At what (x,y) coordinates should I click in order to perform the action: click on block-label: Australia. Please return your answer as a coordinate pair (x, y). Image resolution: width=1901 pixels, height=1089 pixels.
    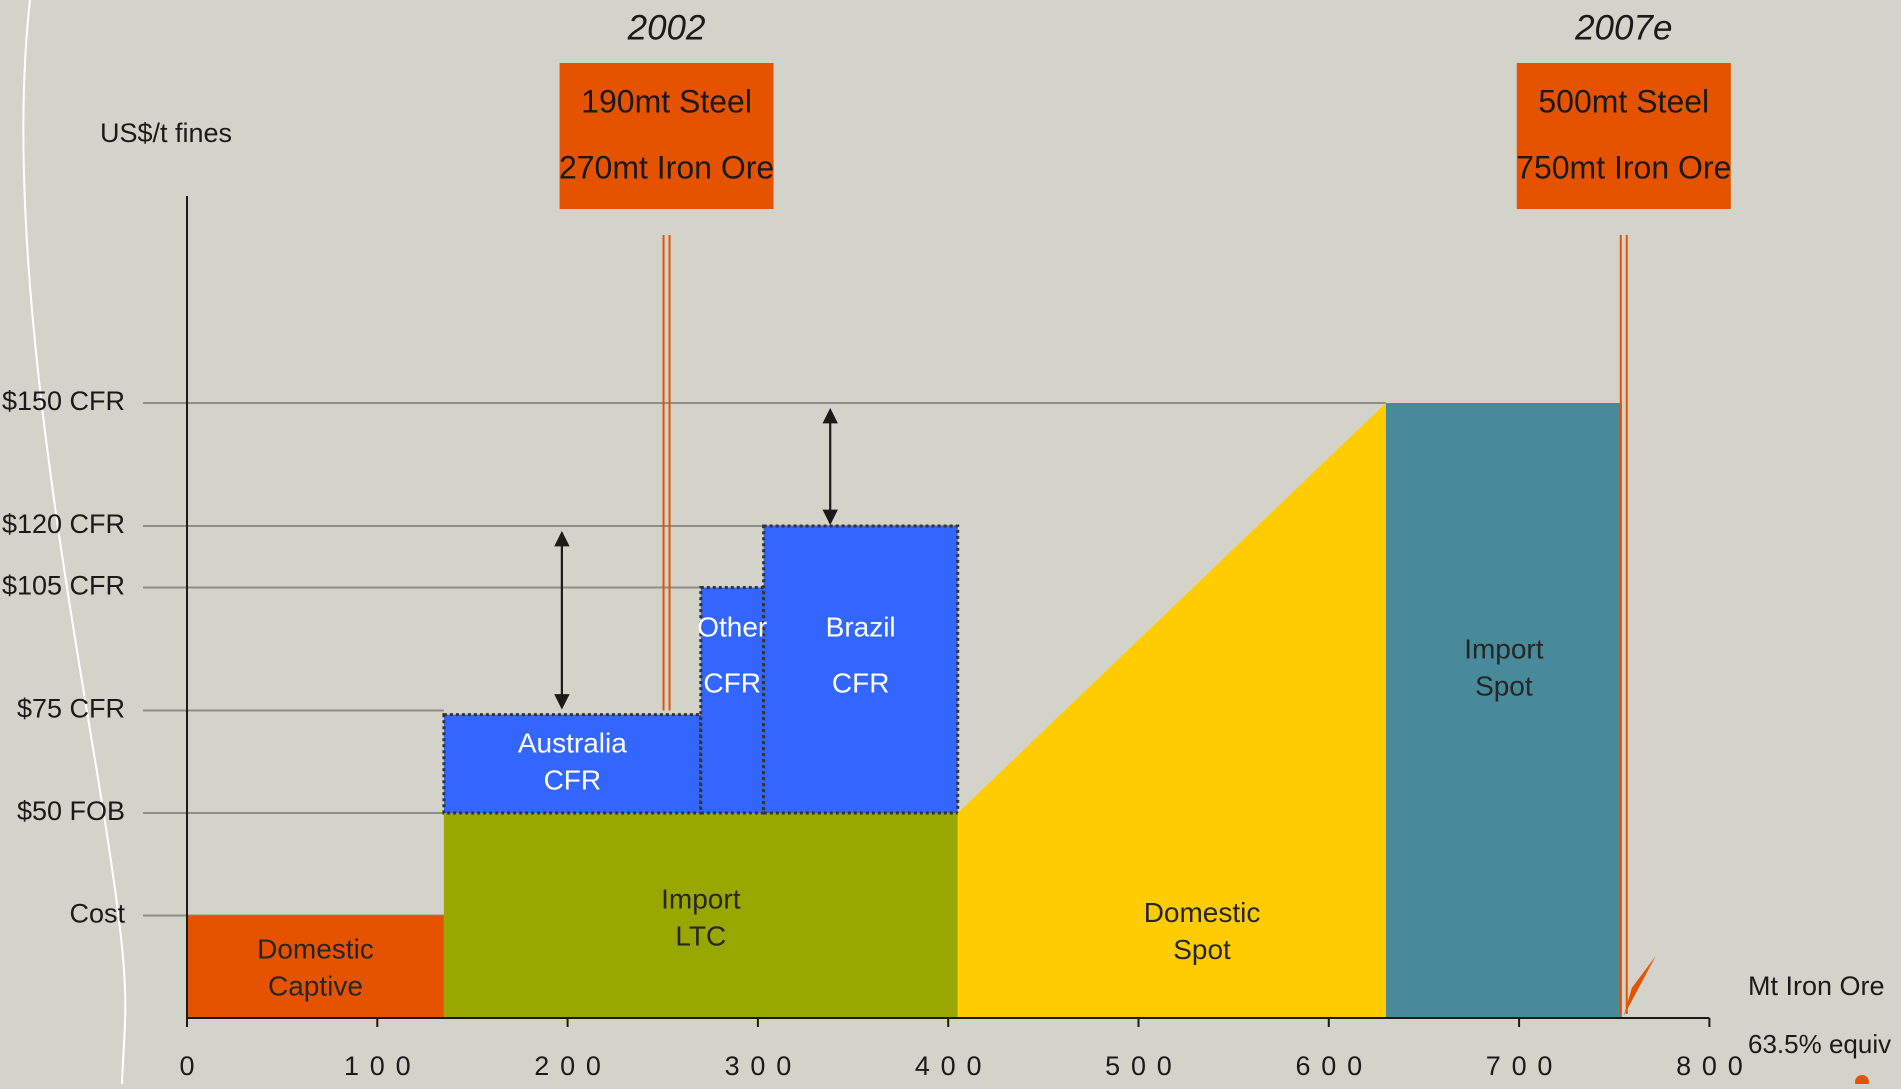
    Looking at the image, I should click on (572, 743).